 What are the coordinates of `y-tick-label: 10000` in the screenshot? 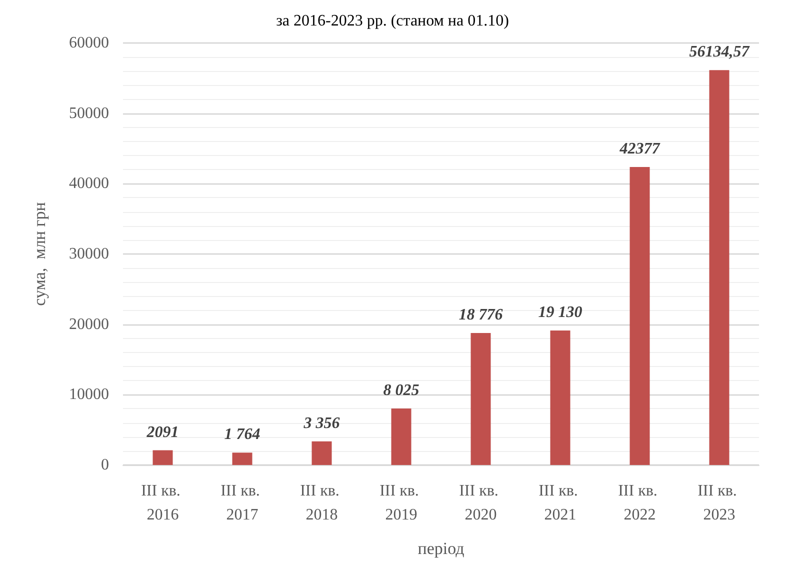 It's located at (89, 395).